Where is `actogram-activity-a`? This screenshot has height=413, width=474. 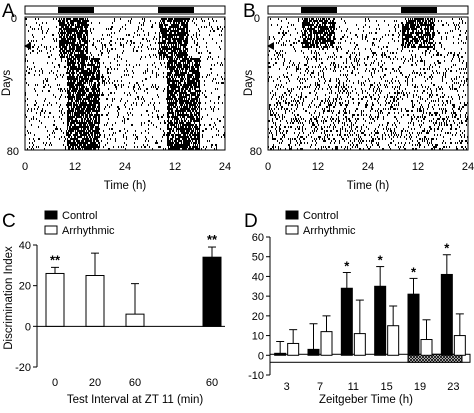 actogram-activity-a is located at coordinates (125, 84).